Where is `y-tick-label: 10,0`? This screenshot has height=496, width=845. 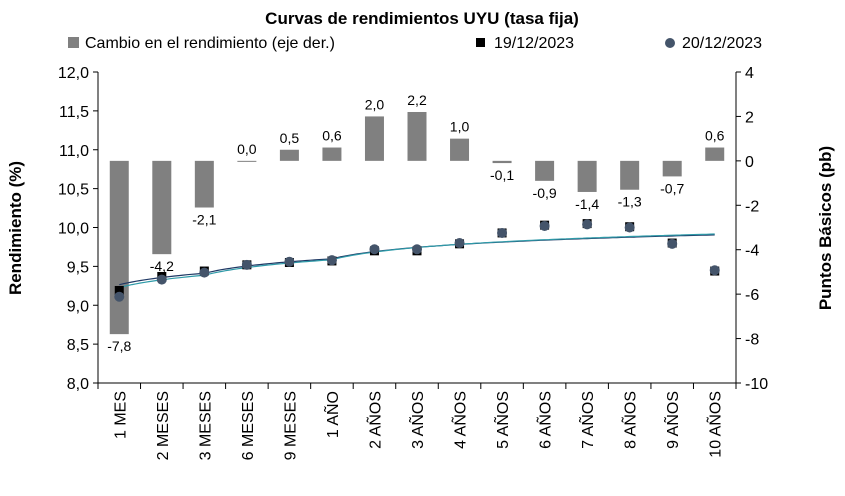
y-tick-label: 10,0 is located at coordinates (73, 229).